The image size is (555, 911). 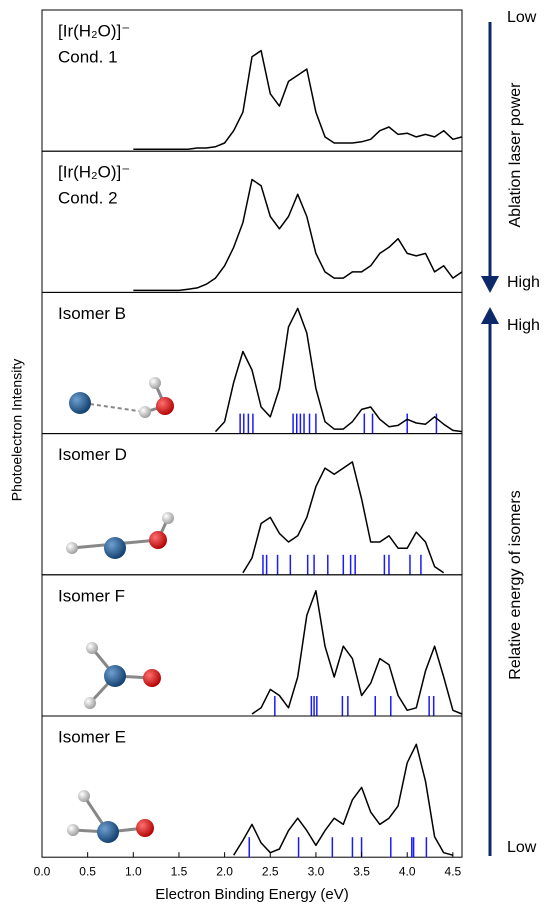 What do you see at coordinates (133, 871) in the screenshot?
I see `x-tick-label: 1.0` at bounding box center [133, 871].